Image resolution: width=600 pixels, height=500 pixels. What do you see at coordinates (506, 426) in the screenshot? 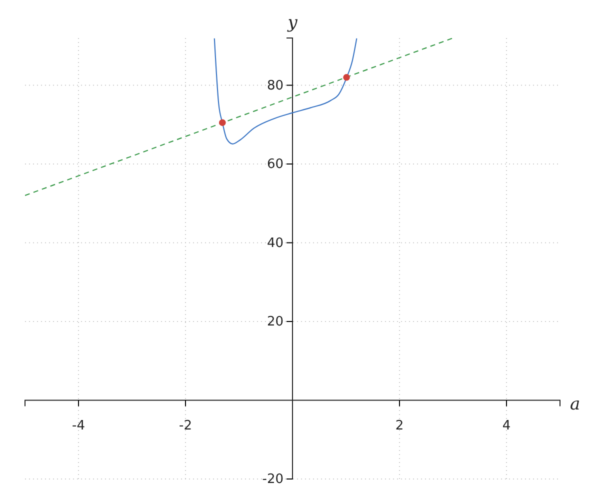
I see `x-tick-label: 4` at bounding box center [506, 426].